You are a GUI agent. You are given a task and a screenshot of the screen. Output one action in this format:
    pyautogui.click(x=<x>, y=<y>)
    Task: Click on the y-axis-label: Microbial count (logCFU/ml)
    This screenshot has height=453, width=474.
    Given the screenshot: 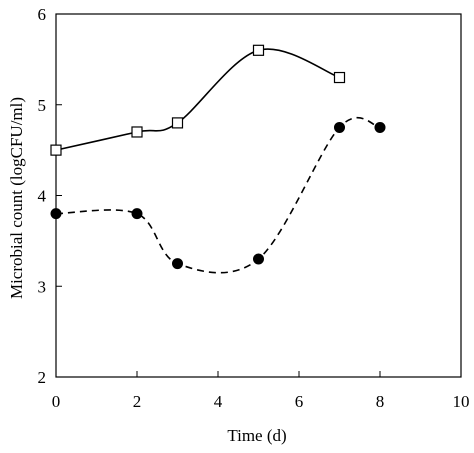 What is the action you would take?
    pyautogui.click(x=16, y=198)
    